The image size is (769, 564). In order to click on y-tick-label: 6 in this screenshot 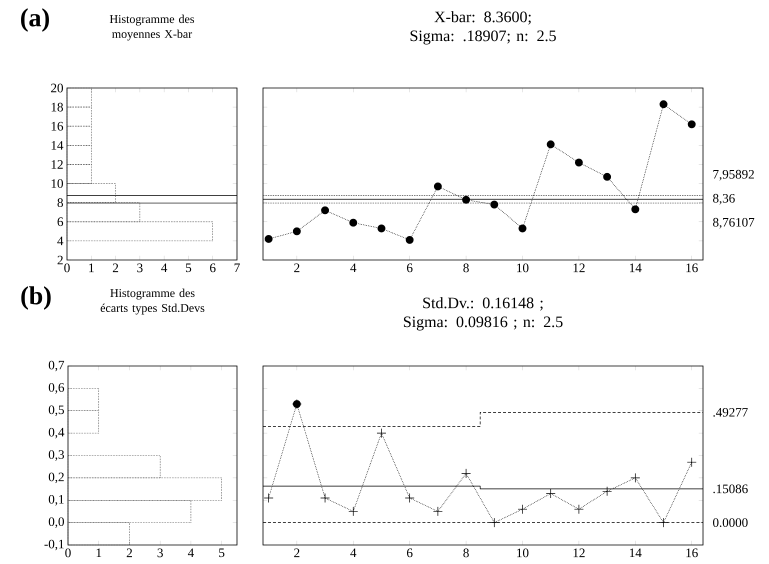, I will do `click(61, 221)`.